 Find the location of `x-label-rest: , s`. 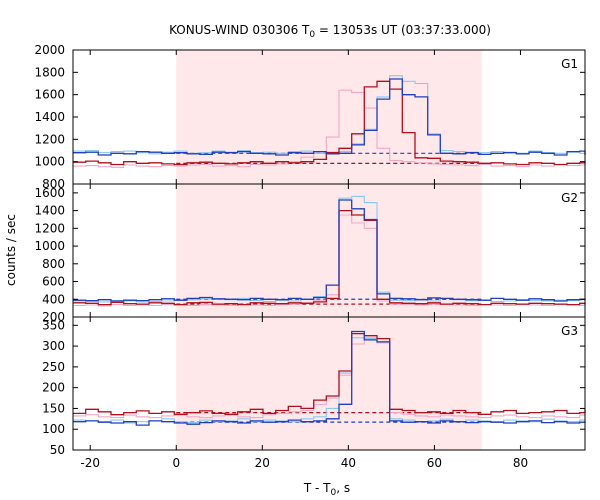

x-label-rest: , s is located at coordinates (343, 488).